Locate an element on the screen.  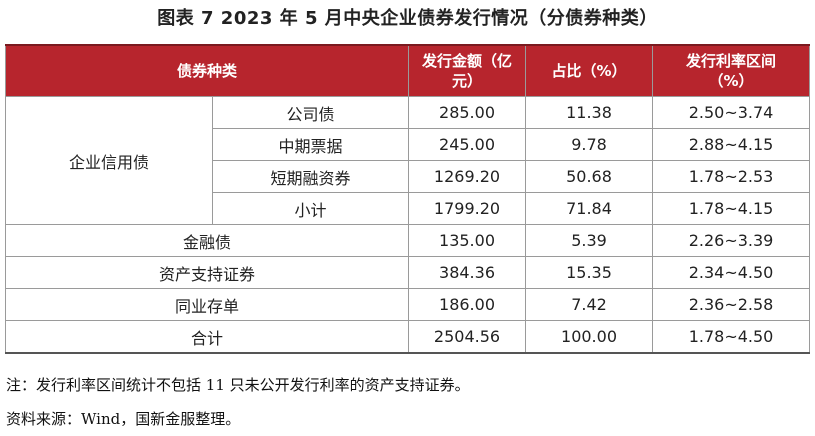
rate-cell: 1.78~4.50 is located at coordinates (731, 337).